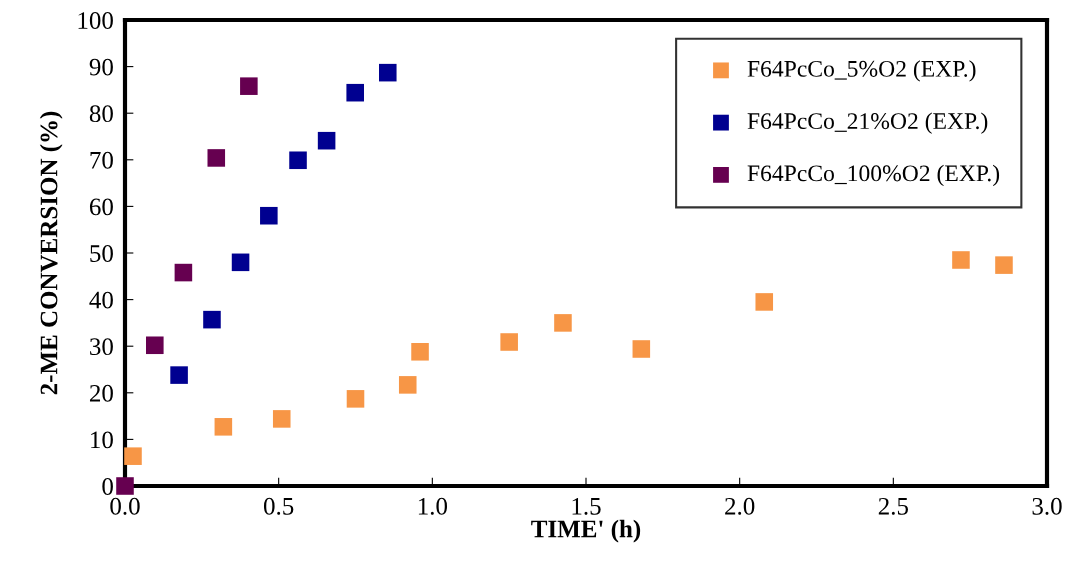 The image size is (1070, 562). What do you see at coordinates (433, 506) in the screenshot?
I see `x-tick-label: 1.0` at bounding box center [433, 506].